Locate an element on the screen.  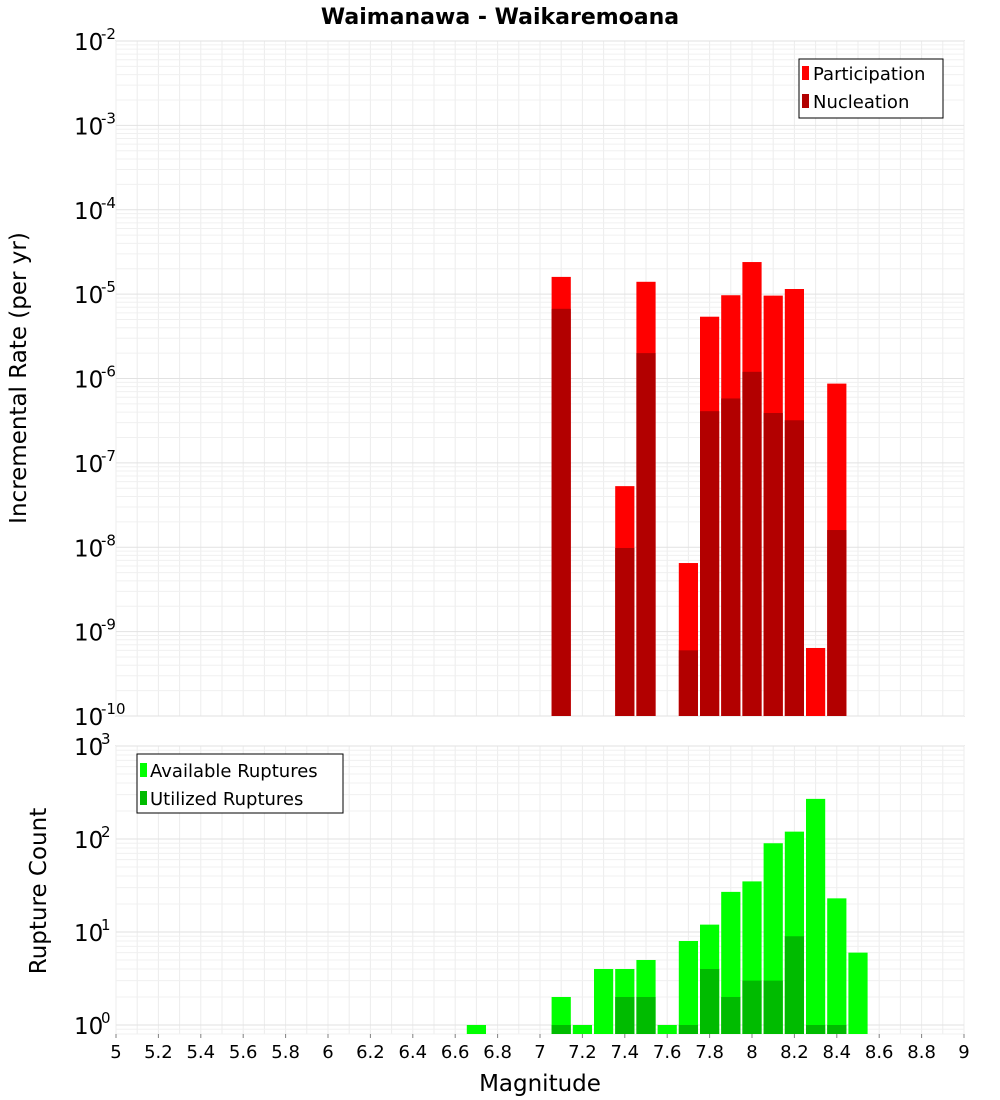
x-tick-label: 7.4 is located at coordinates (624, 1052).